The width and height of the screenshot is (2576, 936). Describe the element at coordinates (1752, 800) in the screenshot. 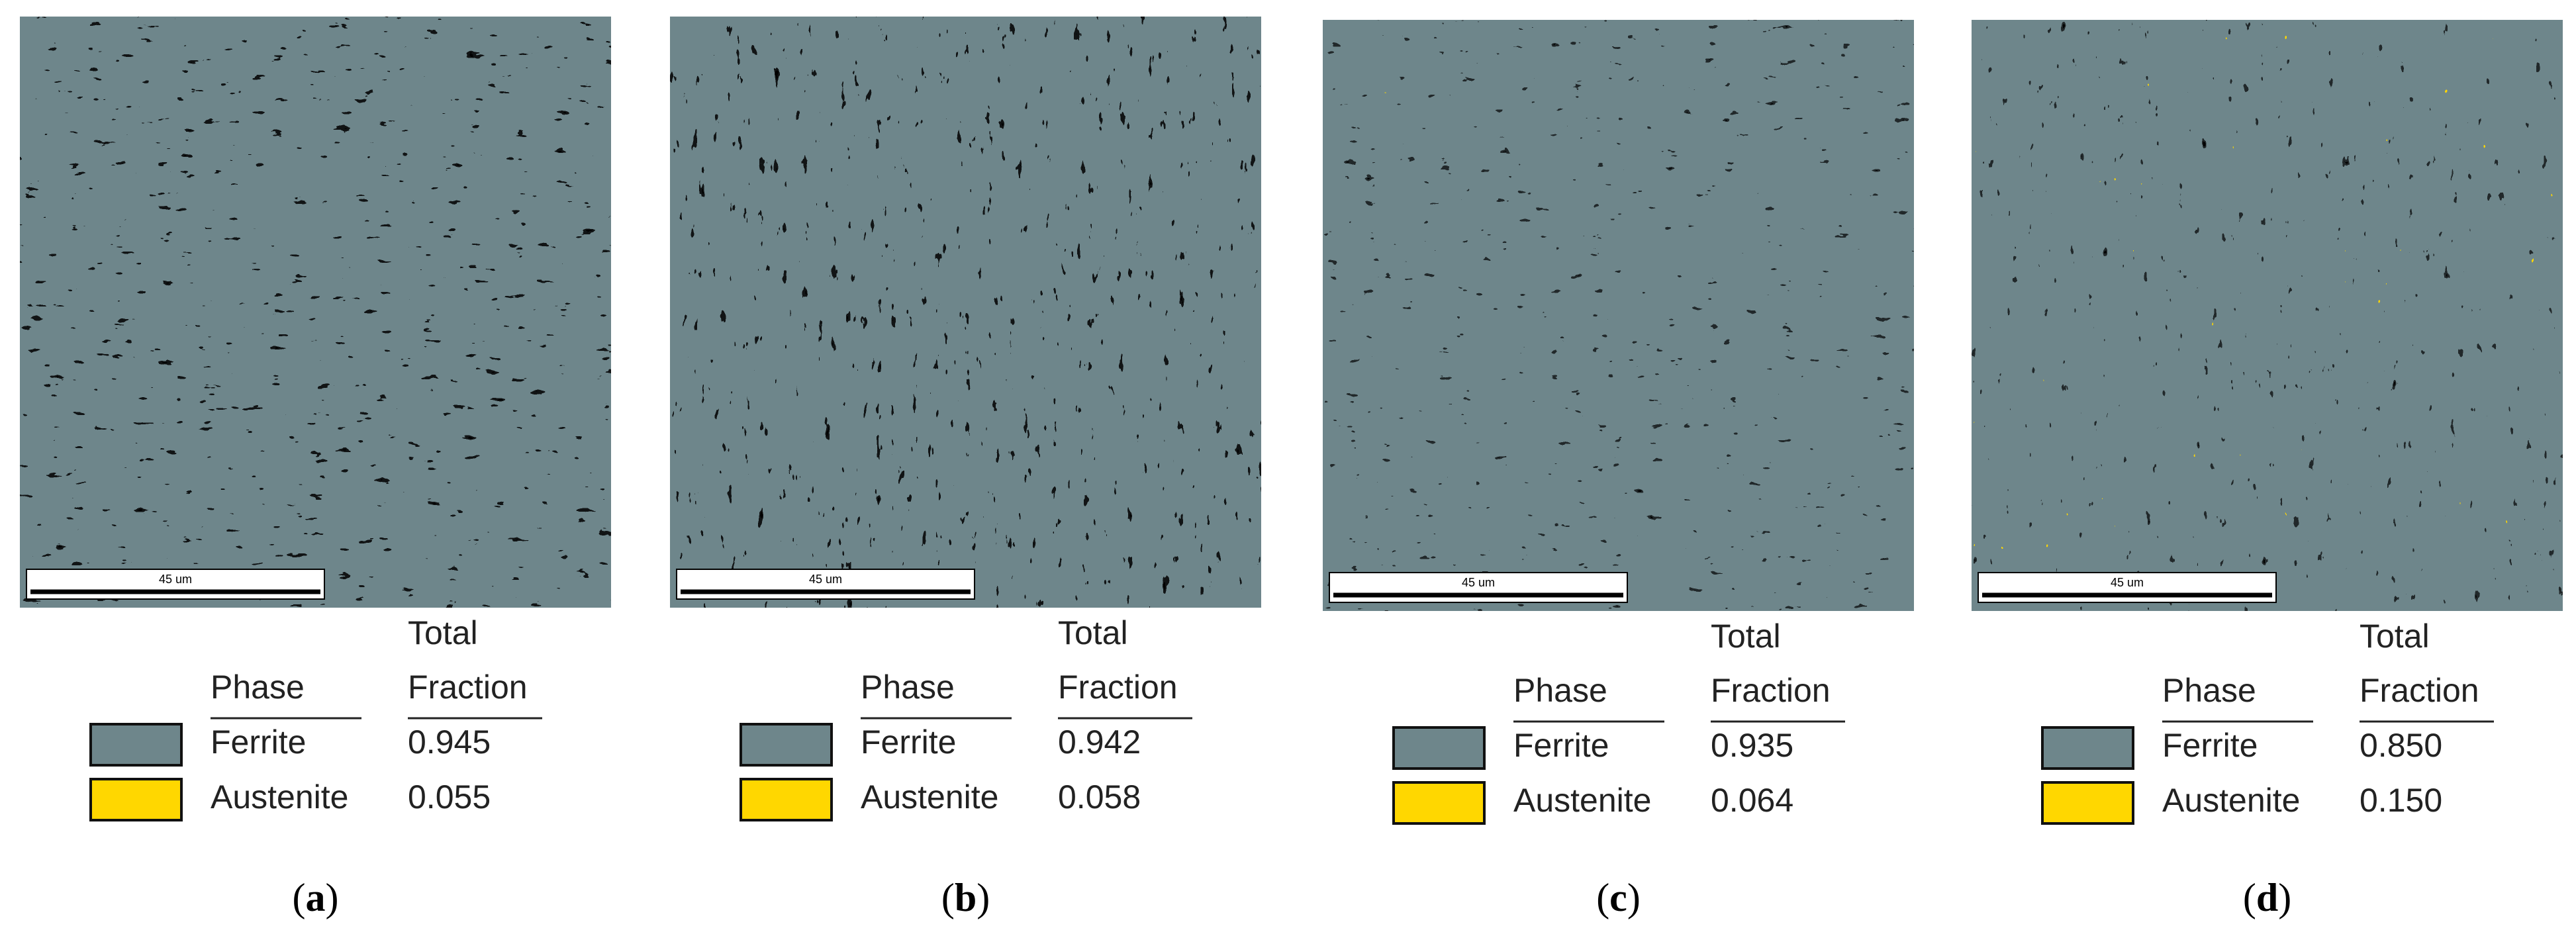

I see `phase-fraction: 0.064` at that location.